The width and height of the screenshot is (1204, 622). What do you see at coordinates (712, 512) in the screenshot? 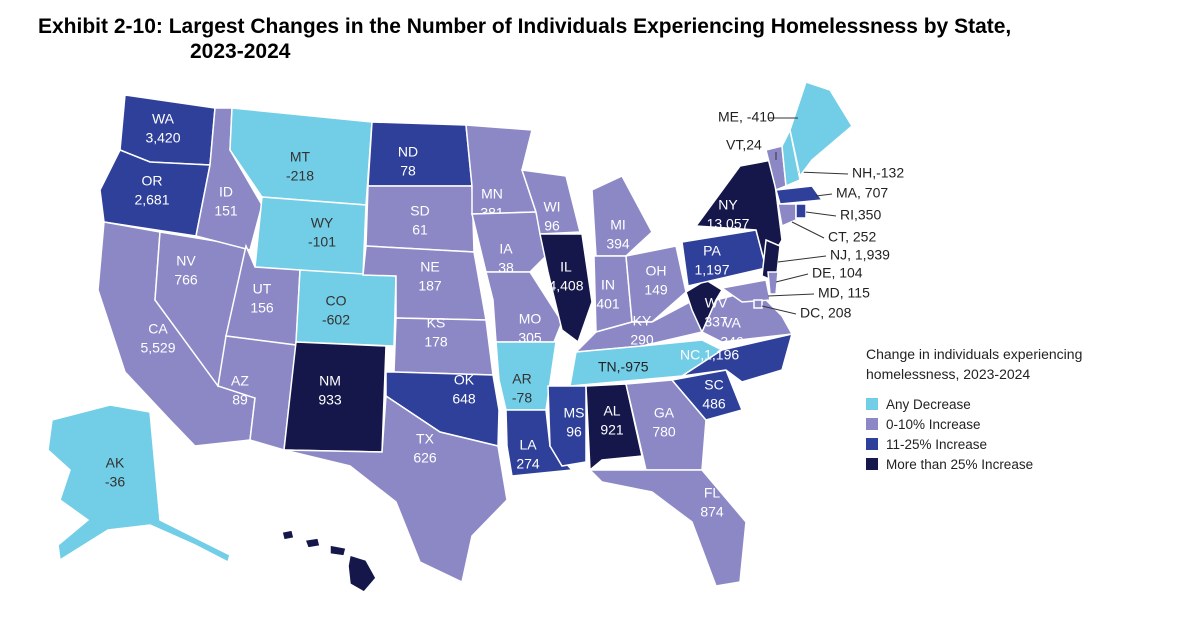
I see `state-value: 874` at bounding box center [712, 512].